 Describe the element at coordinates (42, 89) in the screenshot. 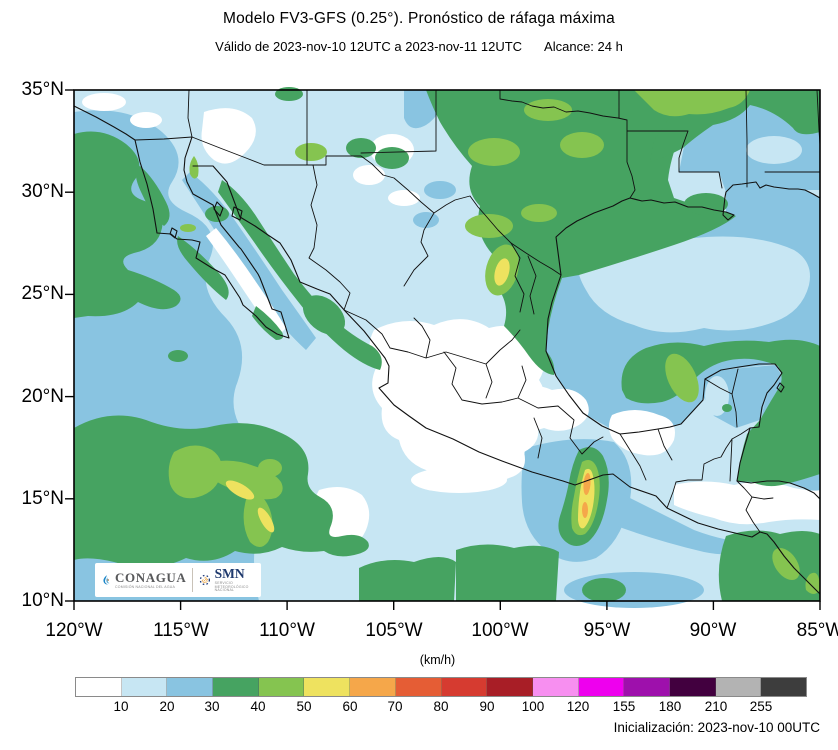

I see `lat-label: 35°N` at that location.